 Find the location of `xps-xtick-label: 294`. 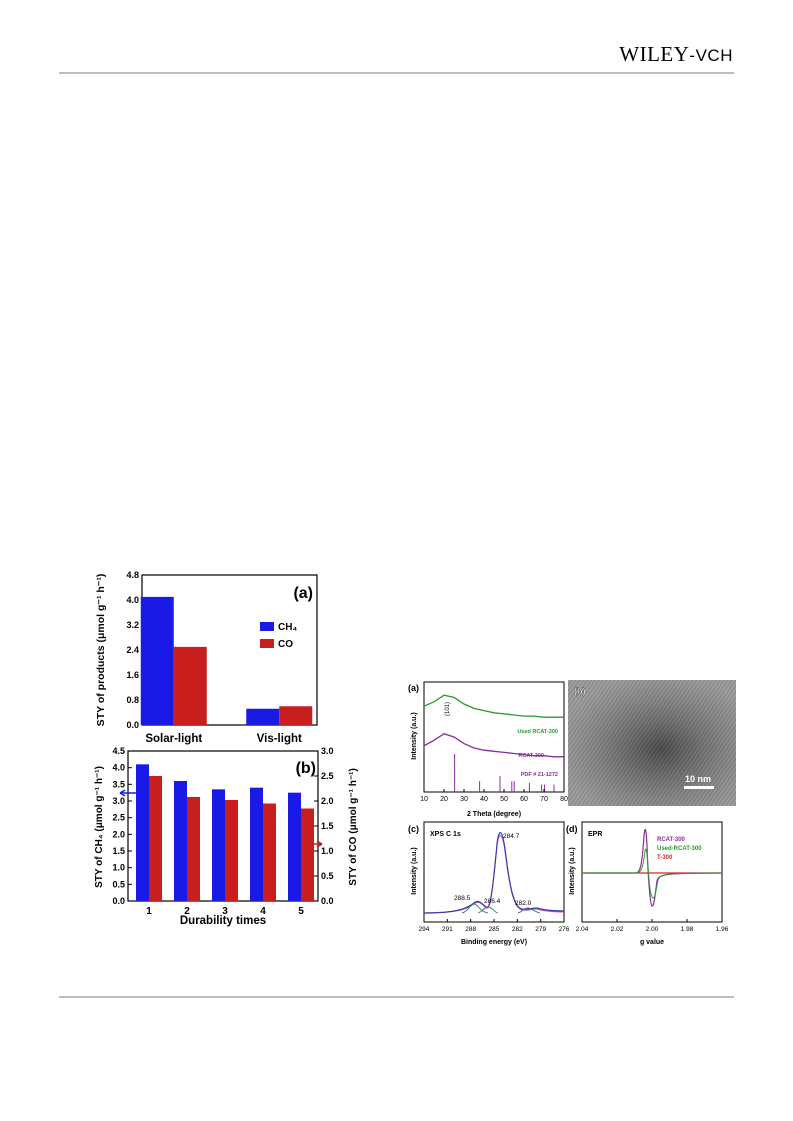

xps-xtick-label: 294 is located at coordinates (424, 929).